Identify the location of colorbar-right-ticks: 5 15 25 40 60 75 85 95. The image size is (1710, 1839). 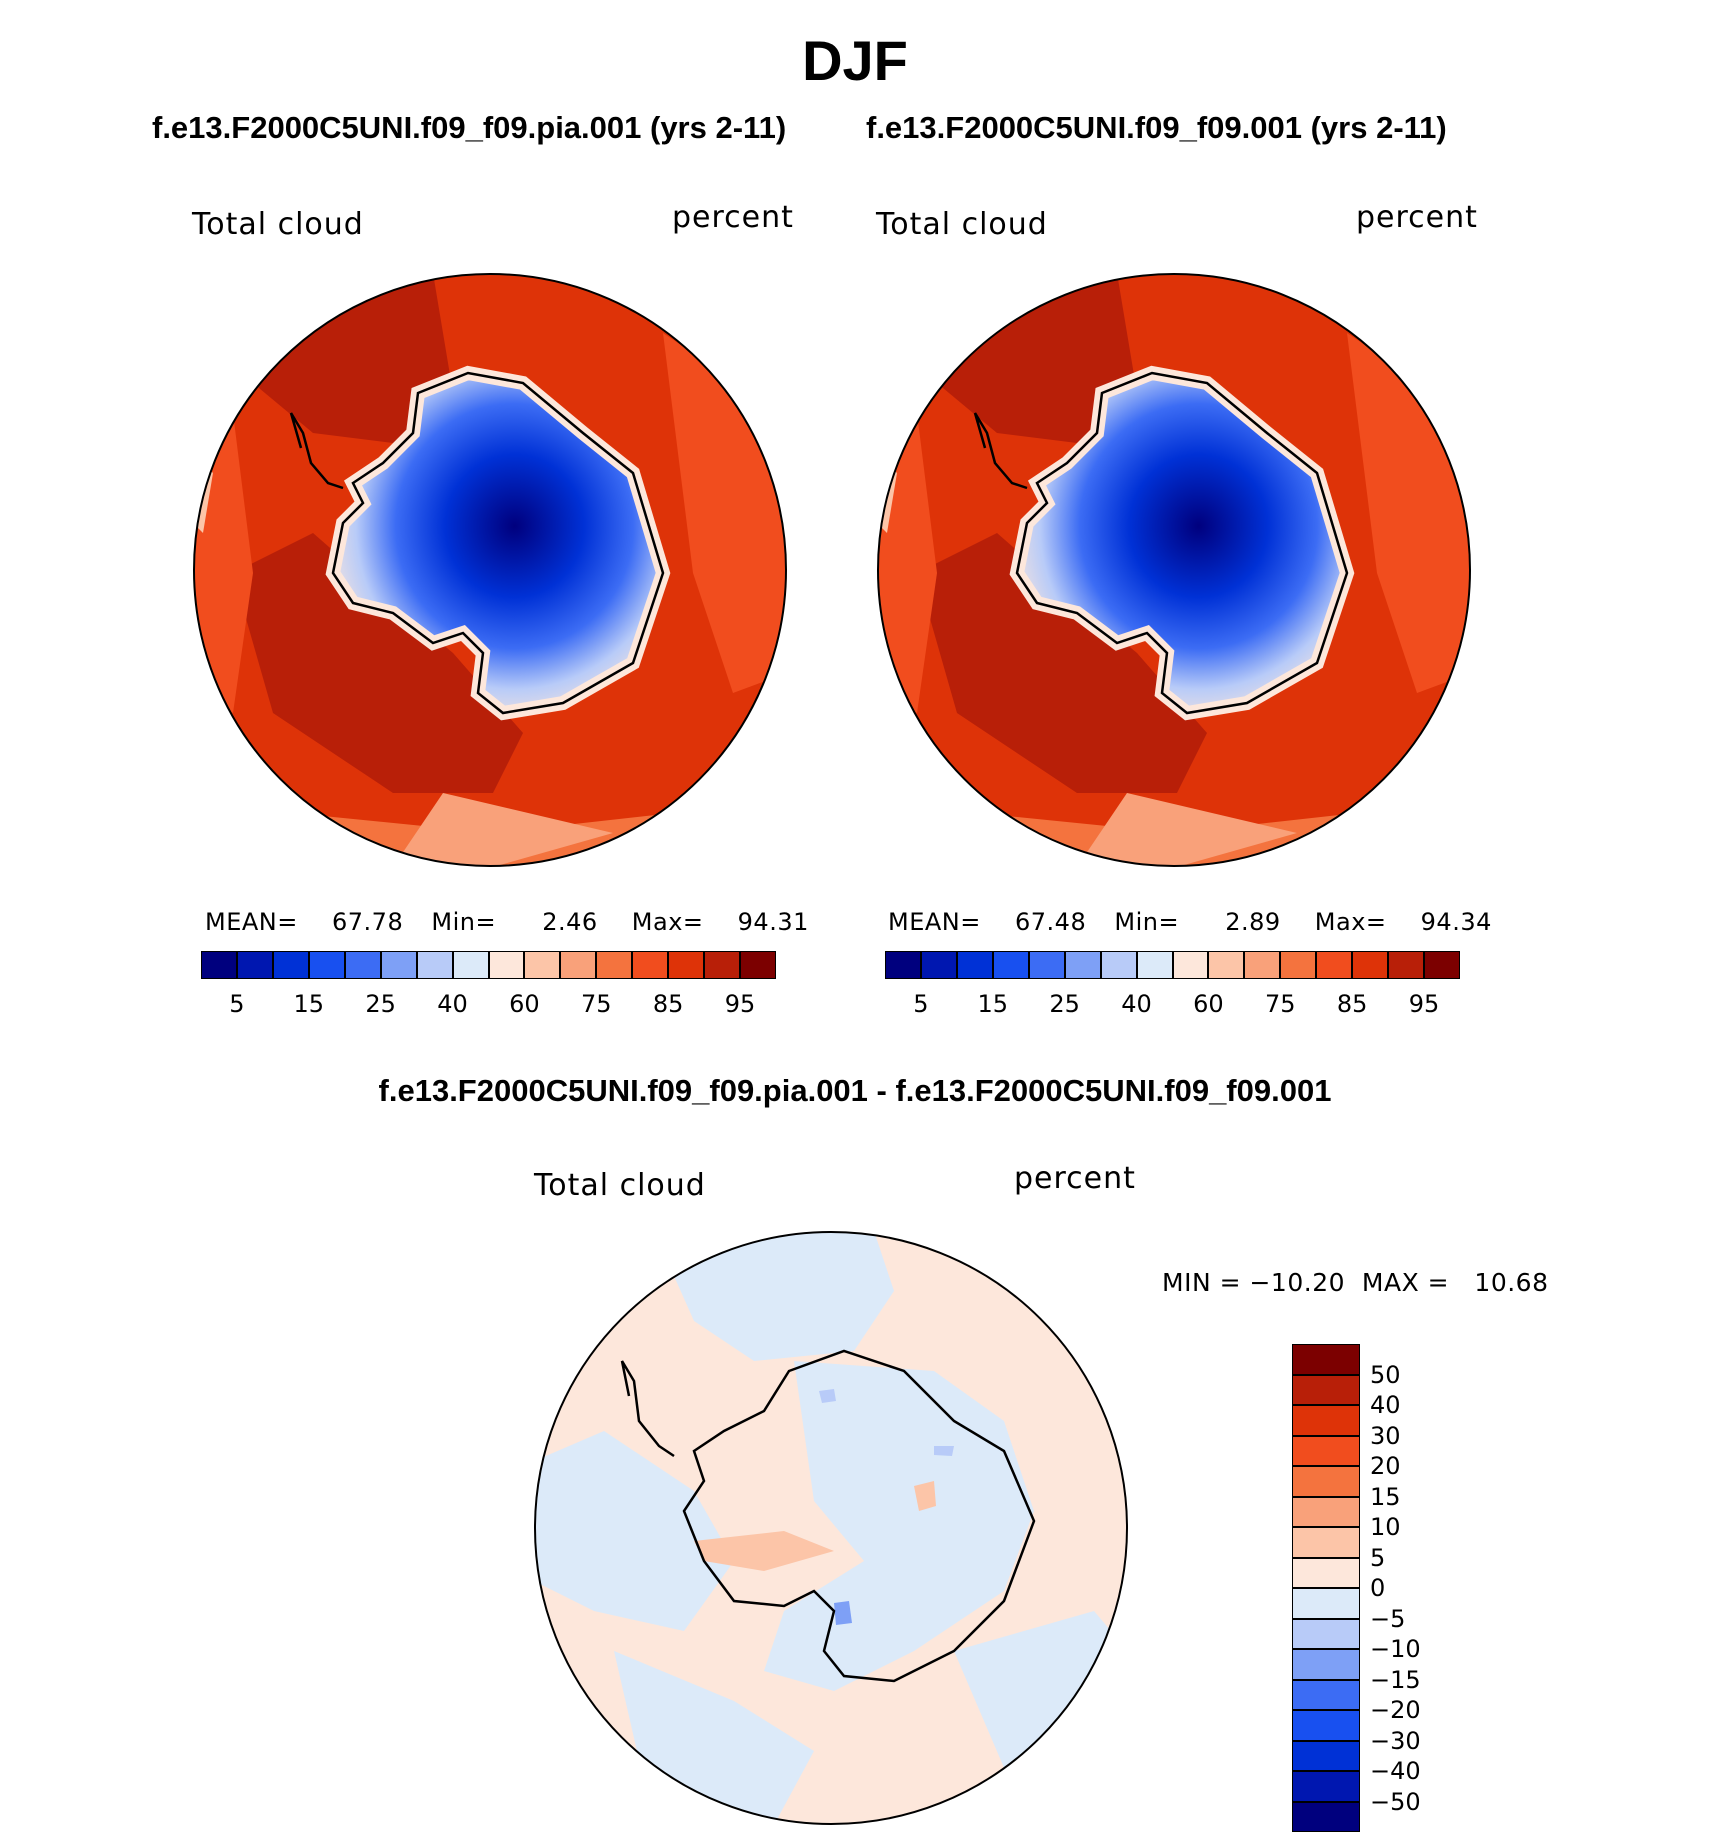
(1172, 1005).